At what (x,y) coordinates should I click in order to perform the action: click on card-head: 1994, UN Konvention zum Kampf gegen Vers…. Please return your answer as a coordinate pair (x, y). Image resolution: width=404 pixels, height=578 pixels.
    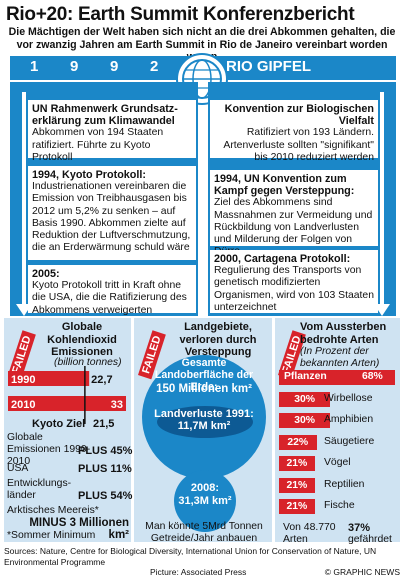
    Looking at the image, I should click on (284, 185).